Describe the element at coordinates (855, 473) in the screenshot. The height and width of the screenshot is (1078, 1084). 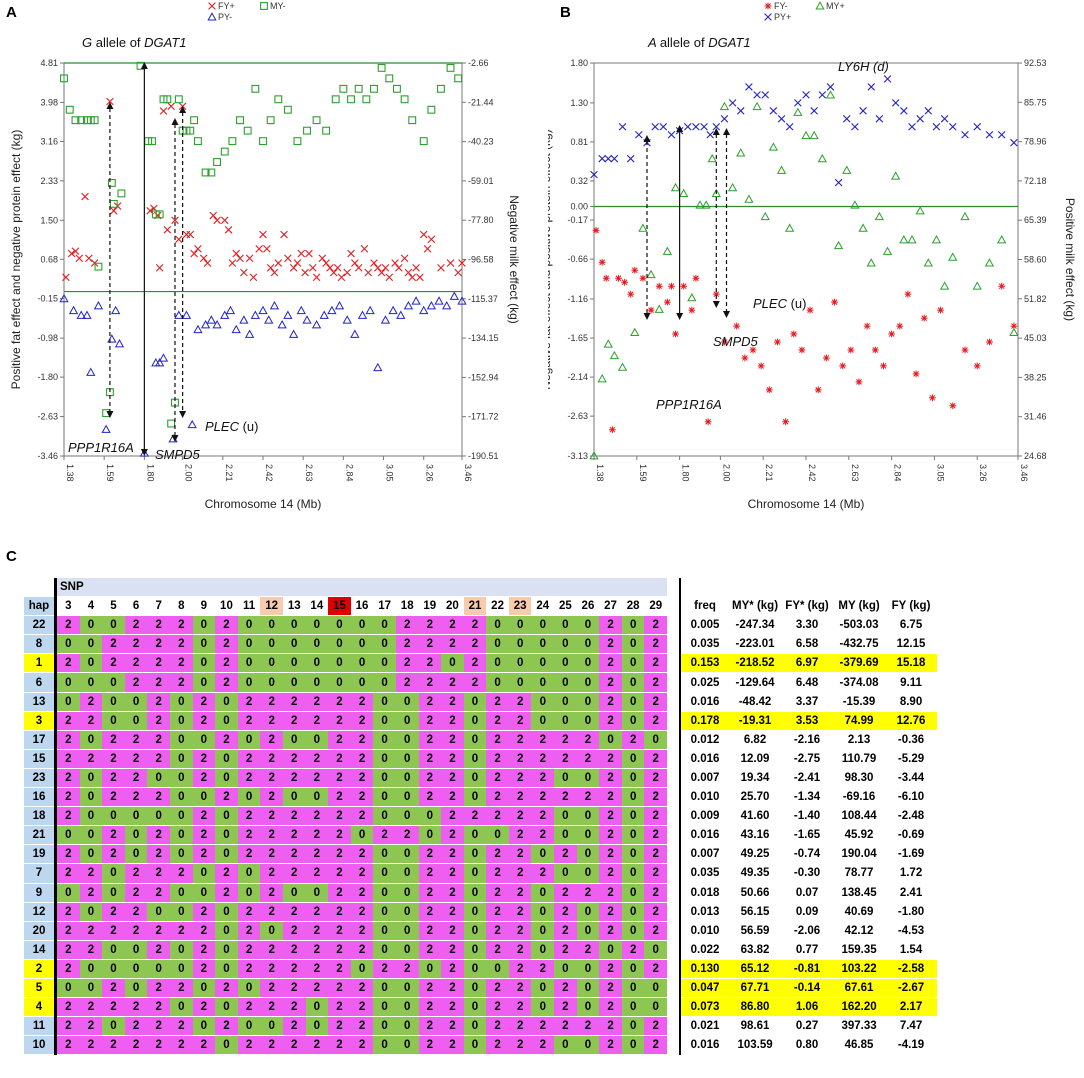
I see `x-tick-label: 2.63` at that location.